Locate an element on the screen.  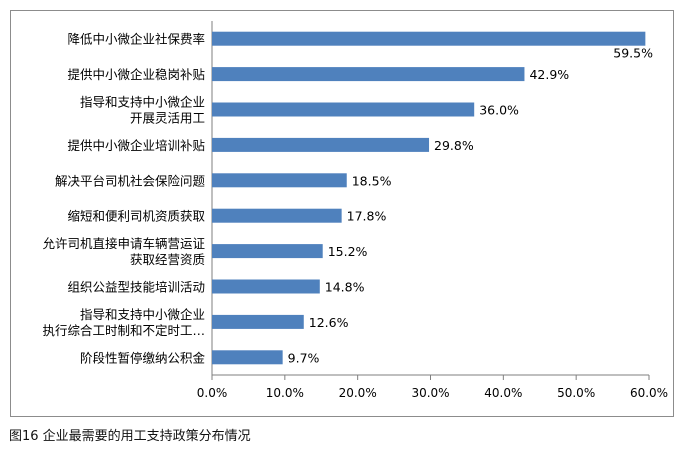
data-label: 42.9% is located at coordinates (549, 74).